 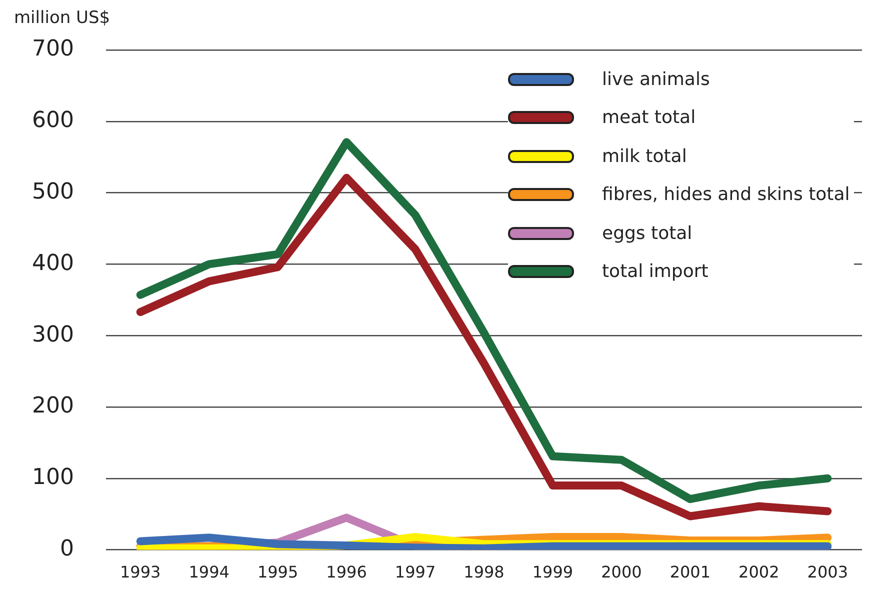 I want to click on legend-label: eggs total, so click(x=647, y=233).